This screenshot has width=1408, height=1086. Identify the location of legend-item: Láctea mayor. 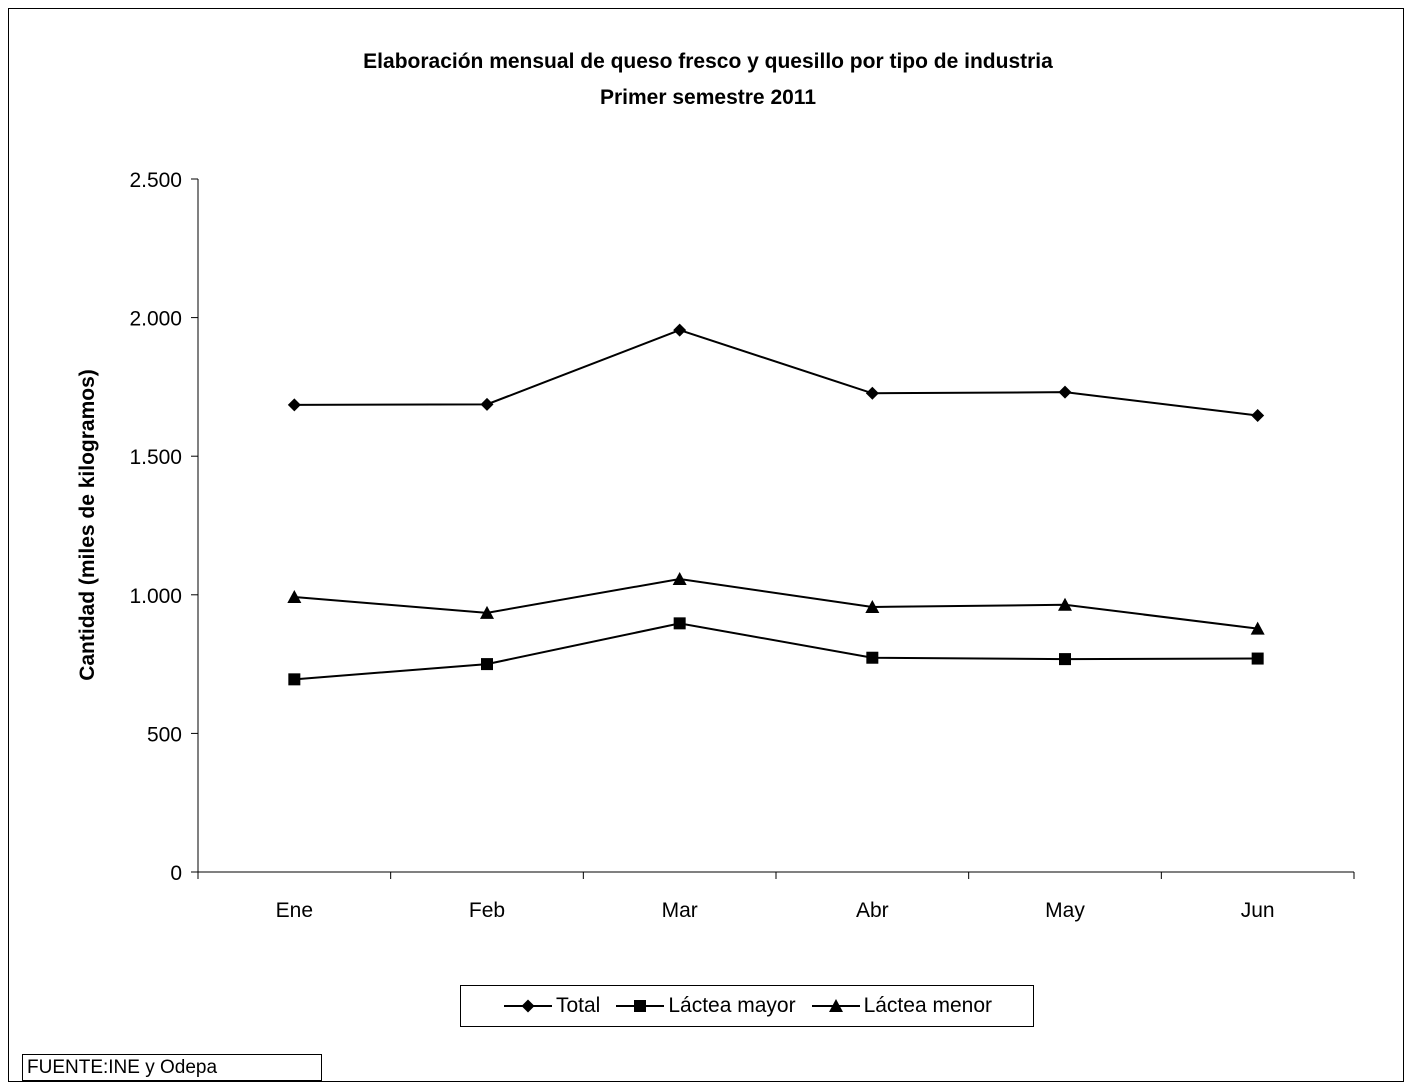
(705, 1006).